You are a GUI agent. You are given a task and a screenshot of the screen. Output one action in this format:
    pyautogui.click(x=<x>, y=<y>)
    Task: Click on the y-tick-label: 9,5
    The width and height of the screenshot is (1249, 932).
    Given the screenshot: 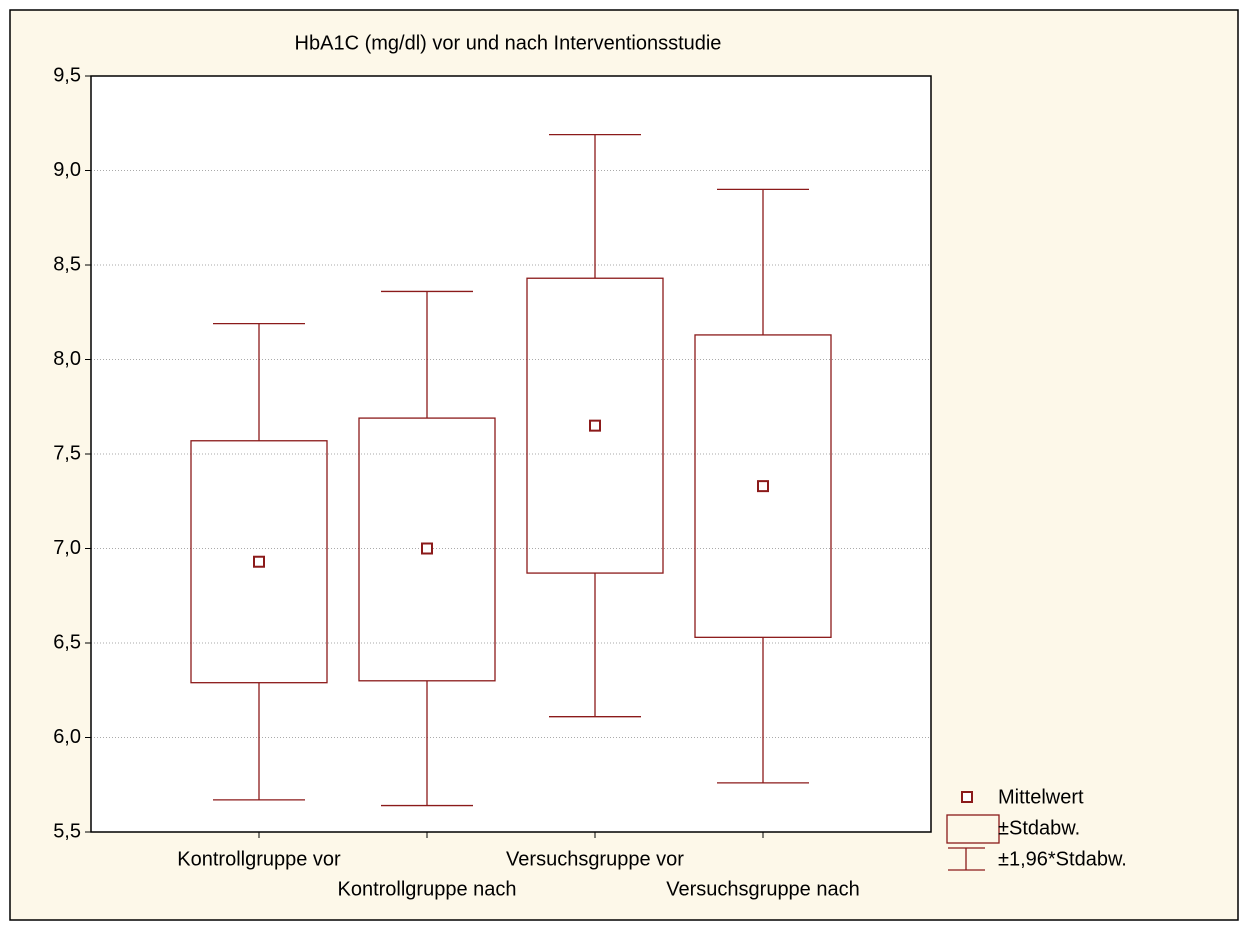 What is the action you would take?
    pyautogui.click(x=67, y=75)
    